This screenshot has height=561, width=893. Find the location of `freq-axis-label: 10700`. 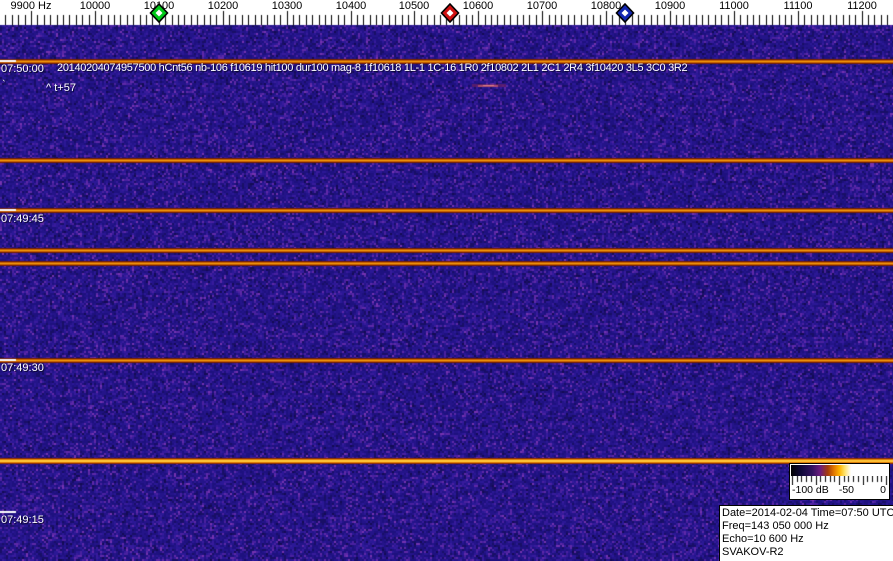

freq-axis-label: 10700 is located at coordinates (542, 6).